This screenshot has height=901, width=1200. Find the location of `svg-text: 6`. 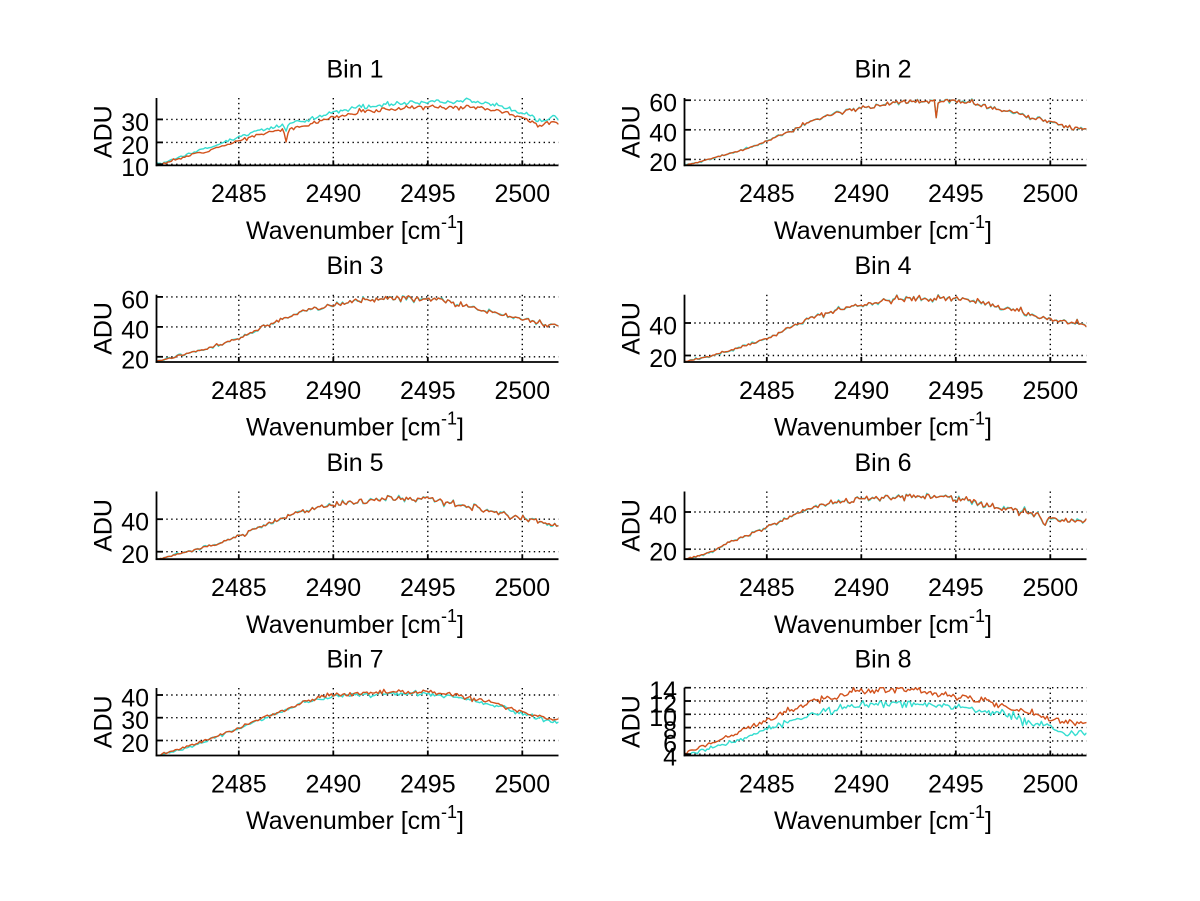

svg-text: 6 is located at coordinates (670, 744).